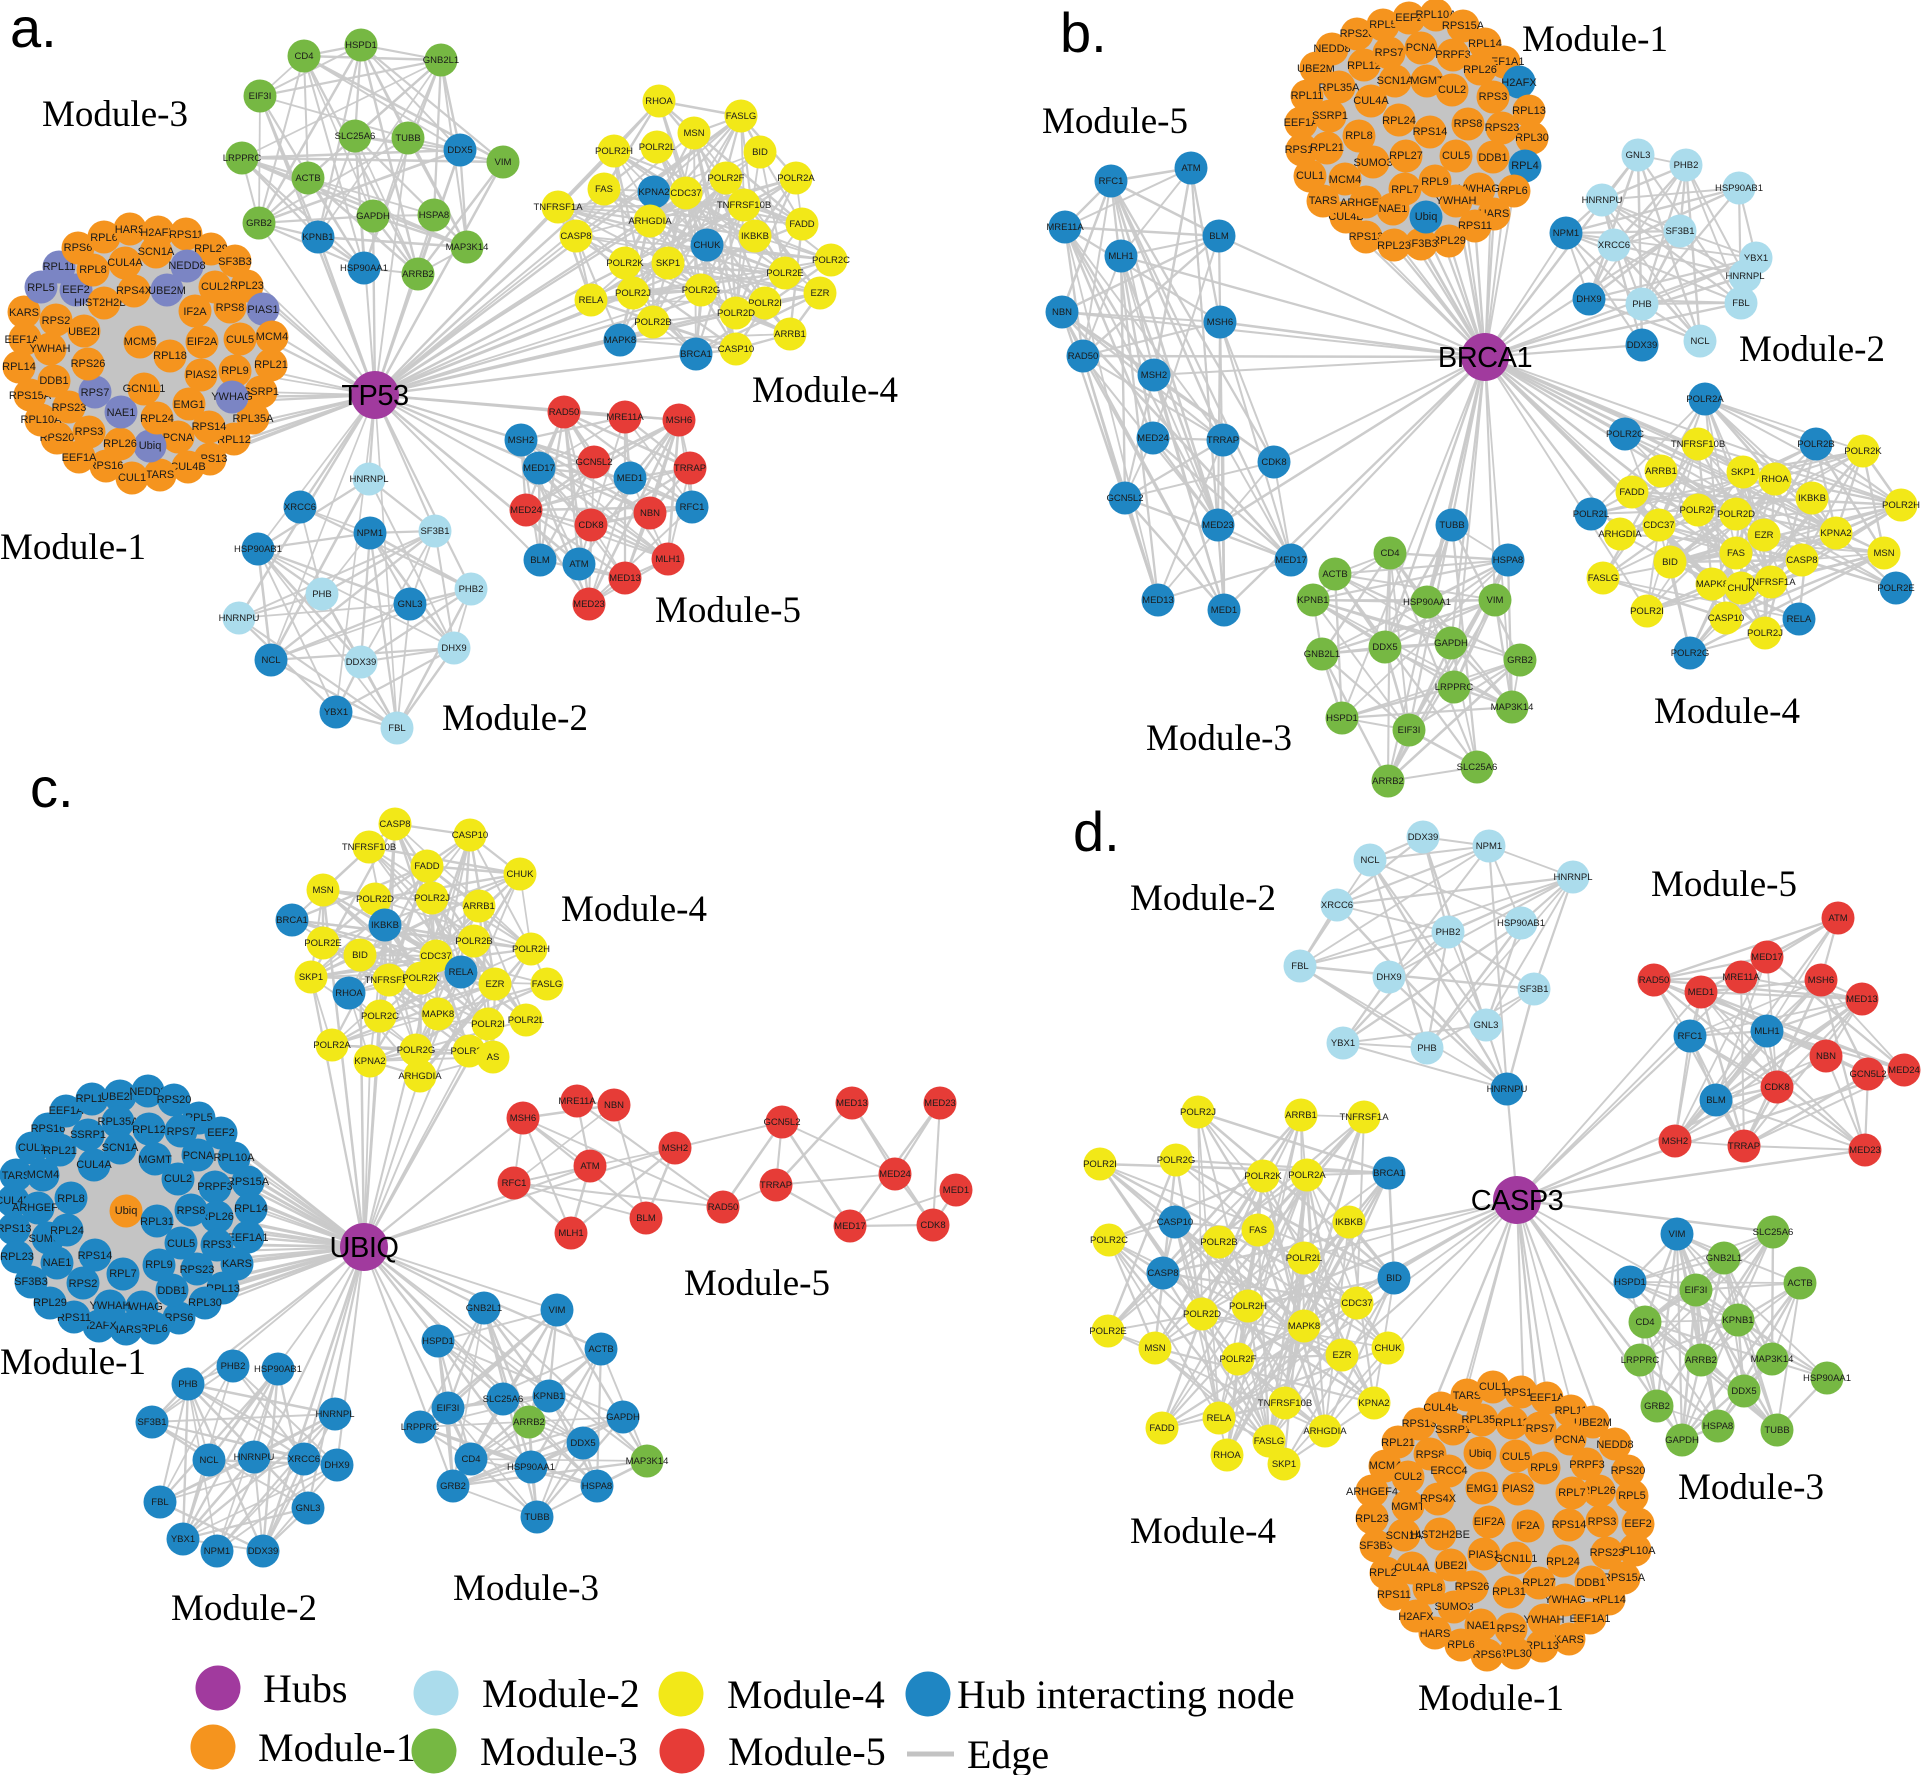  What do you see at coordinates (248, 1238) in the screenshot?
I see `svg-text: EEF1A1` at bounding box center [248, 1238].